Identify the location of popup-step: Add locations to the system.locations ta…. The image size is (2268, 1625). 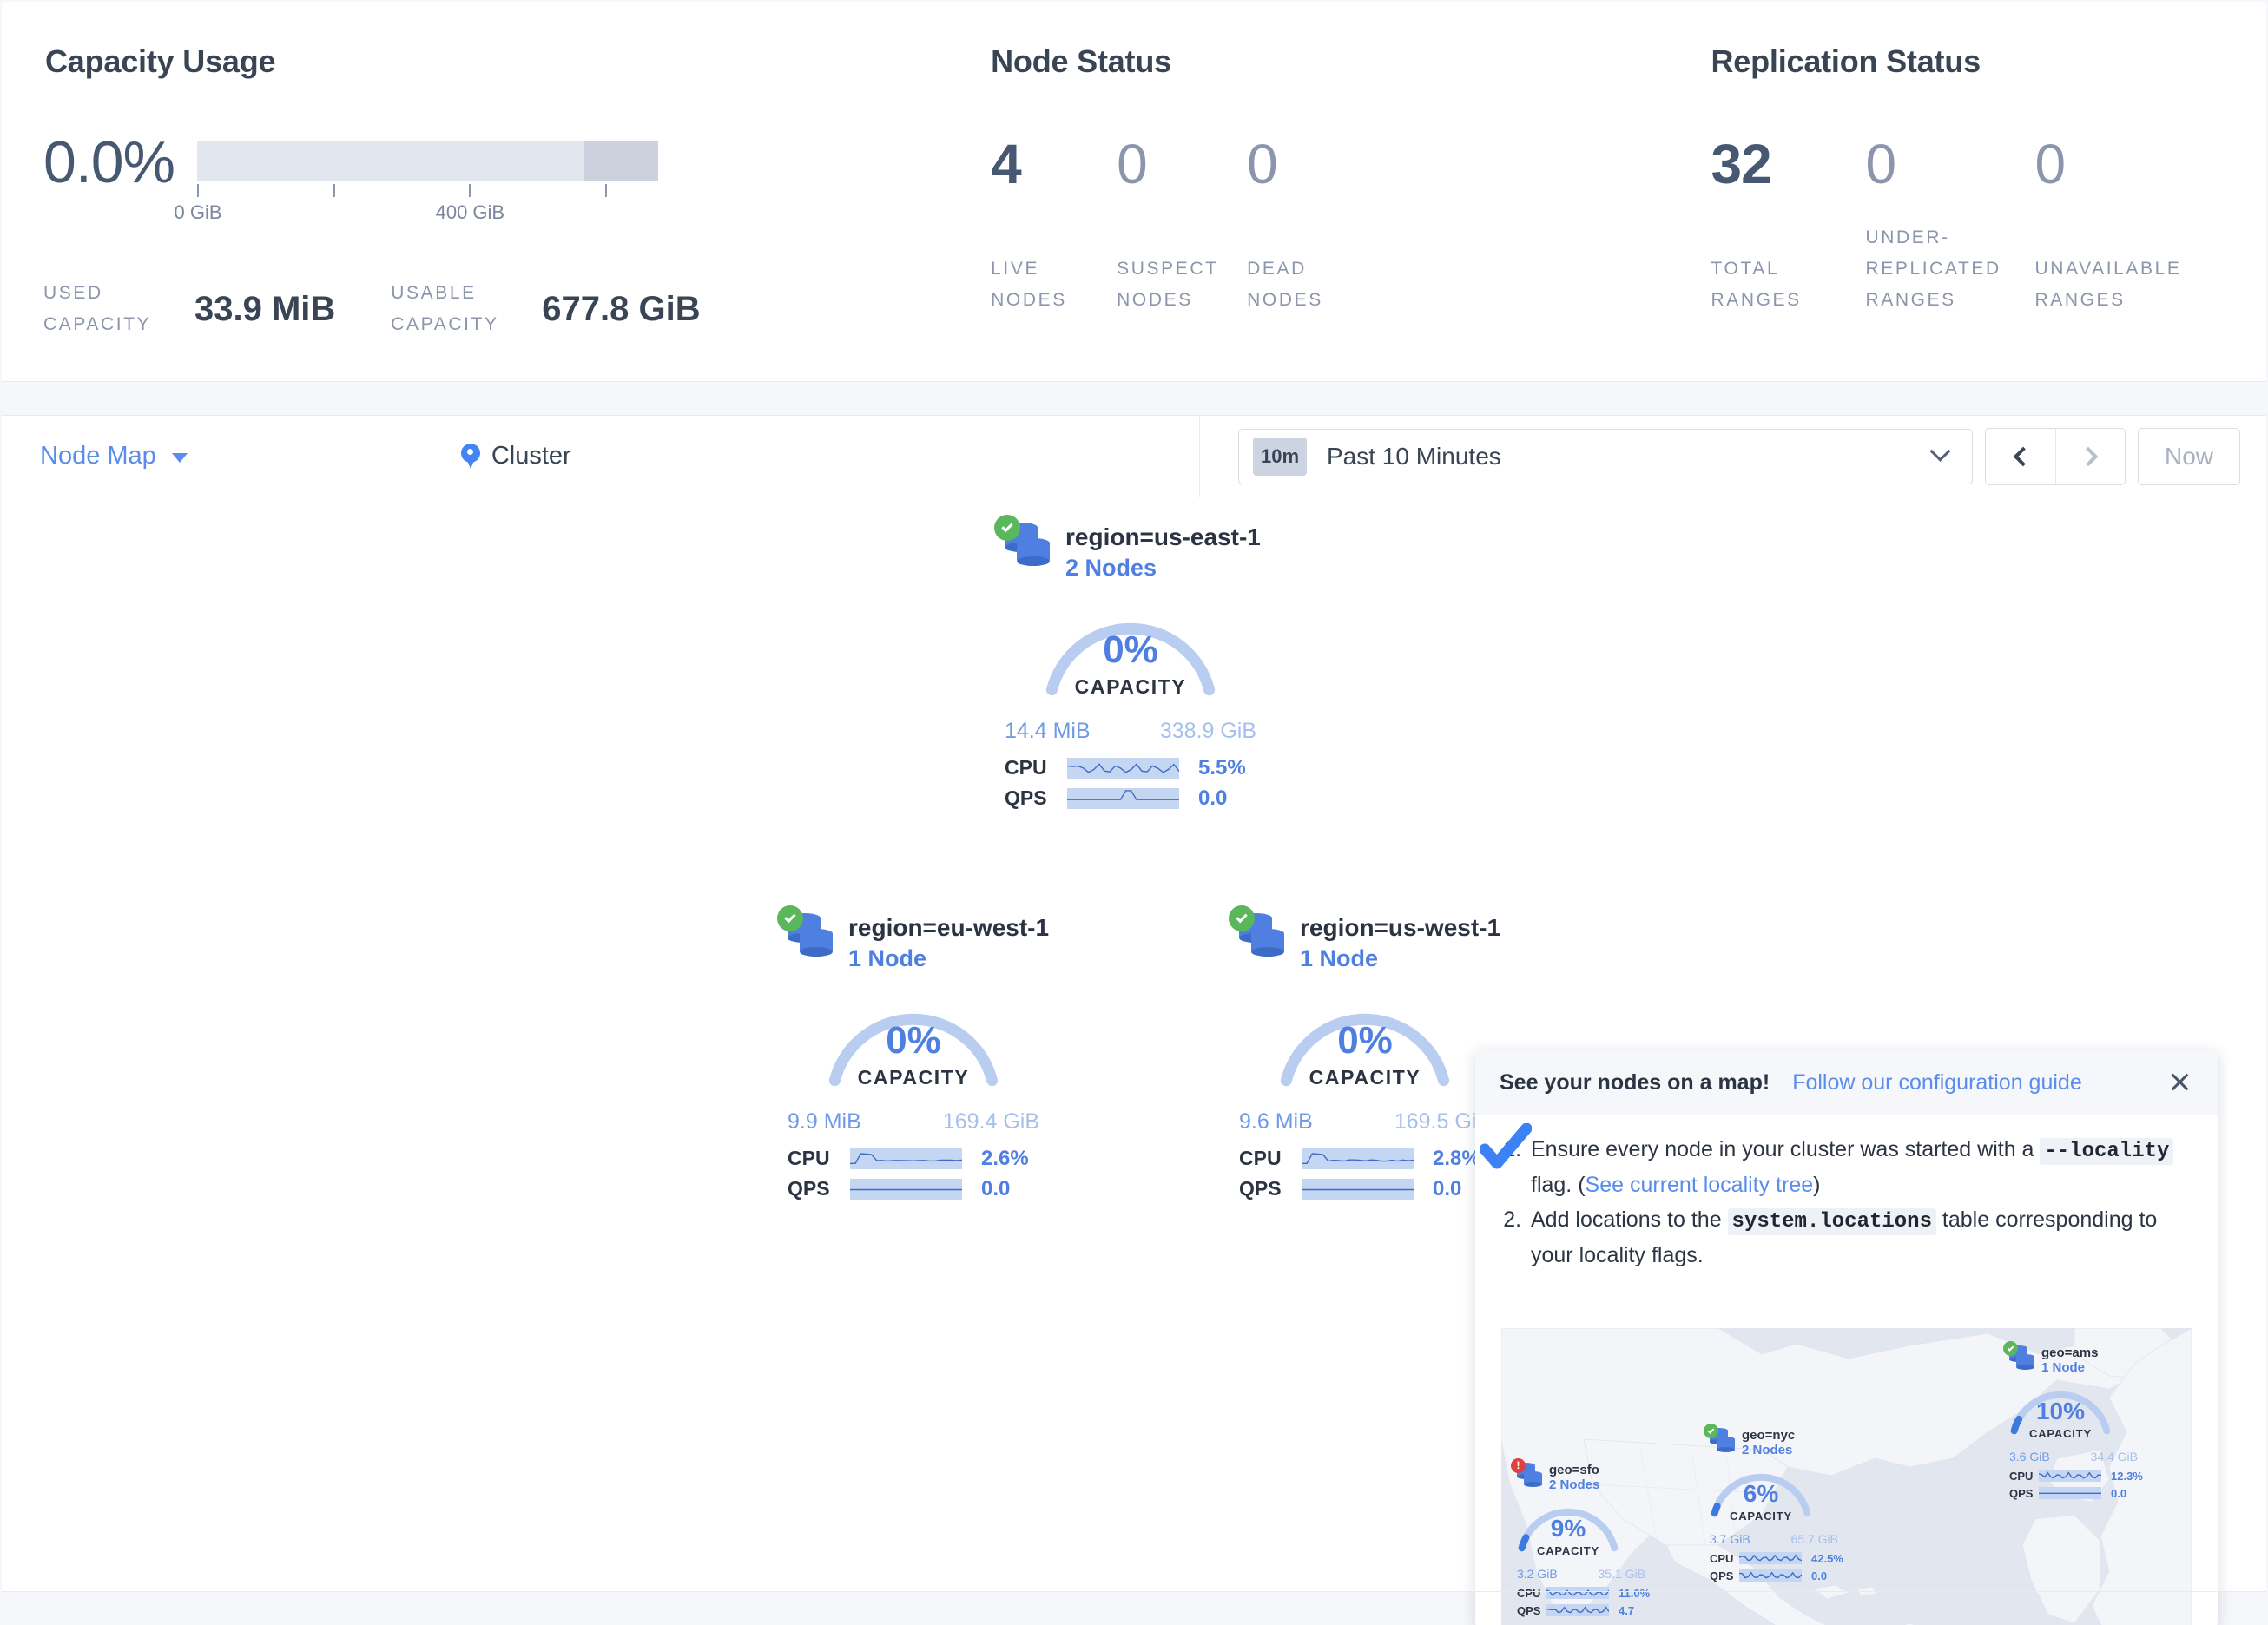
(1859, 1237).